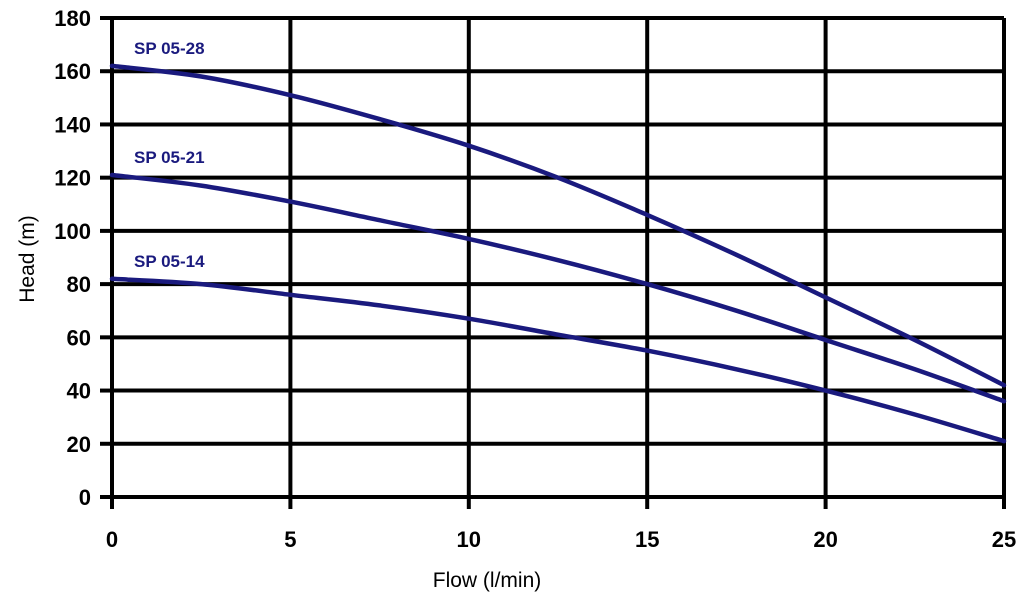 This screenshot has height=597, width=1032. What do you see at coordinates (79, 284) in the screenshot?
I see `y-tick-label: 80` at bounding box center [79, 284].